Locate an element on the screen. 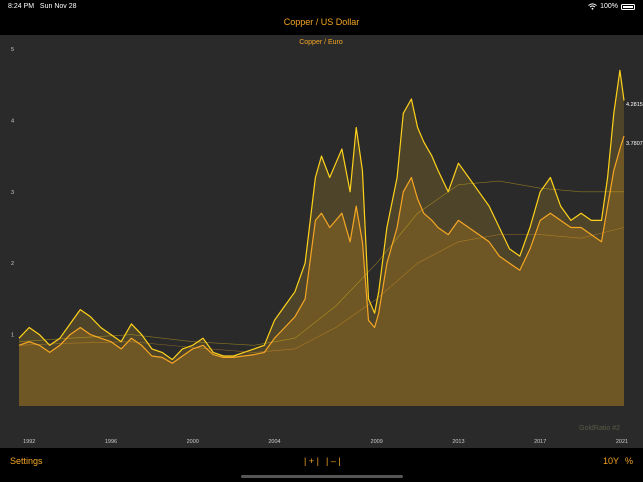 Image resolution: width=643 pixels, height=482 pixels. x-tick-label: 2004 is located at coordinates (274, 442).